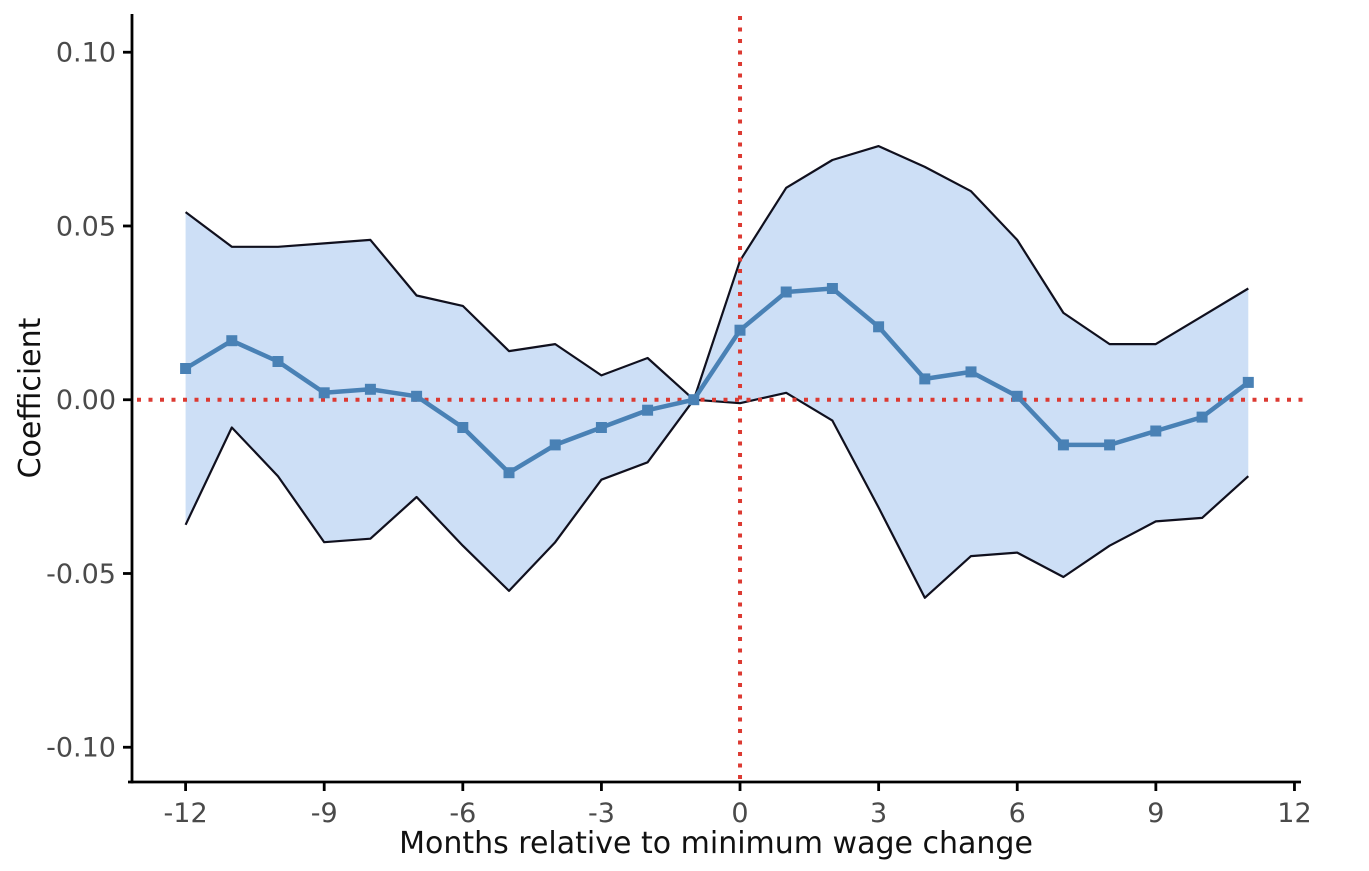 This screenshot has width=1369, height=871. What do you see at coordinates (601, 813) in the screenshot?
I see `x-tick-label: -3` at bounding box center [601, 813].